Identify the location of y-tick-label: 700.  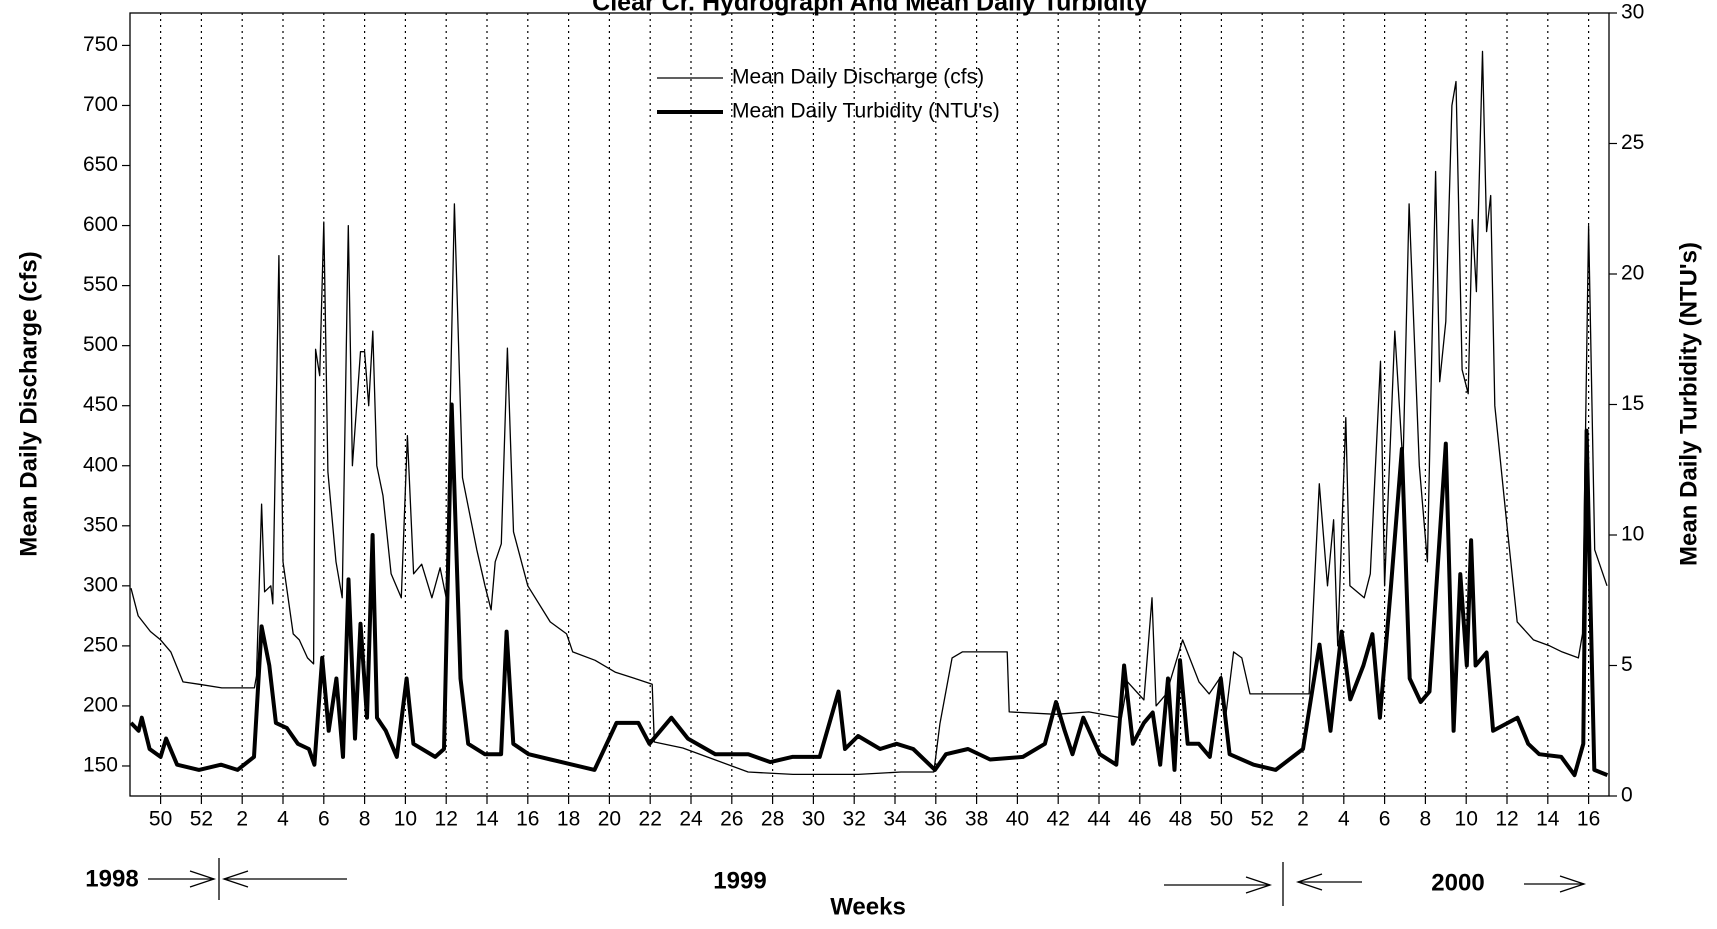
(100, 104).